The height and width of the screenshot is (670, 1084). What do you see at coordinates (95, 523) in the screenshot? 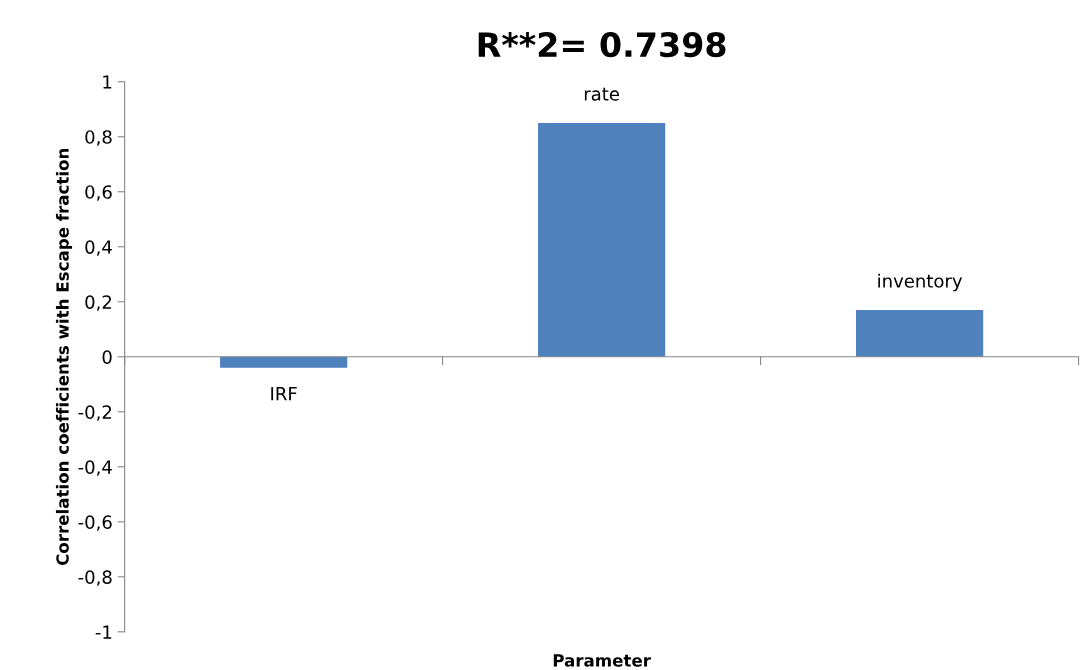
I see `y-tick-label: -0,6` at bounding box center [95, 523].